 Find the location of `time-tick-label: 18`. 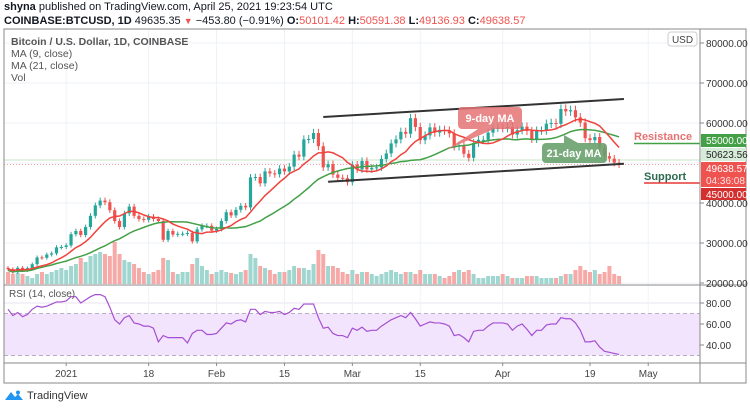

time-tick-label: 18 is located at coordinates (149, 374).